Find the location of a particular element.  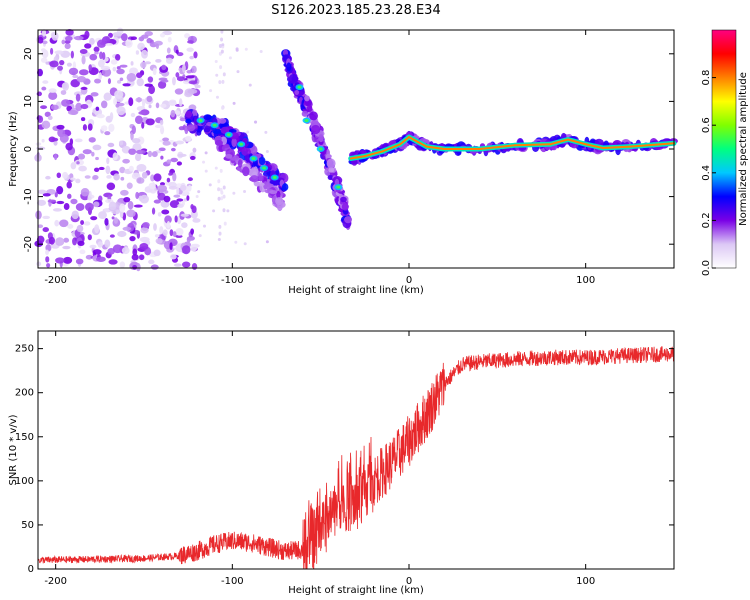

snr-y-tick-label: 0 is located at coordinates (31, 569).